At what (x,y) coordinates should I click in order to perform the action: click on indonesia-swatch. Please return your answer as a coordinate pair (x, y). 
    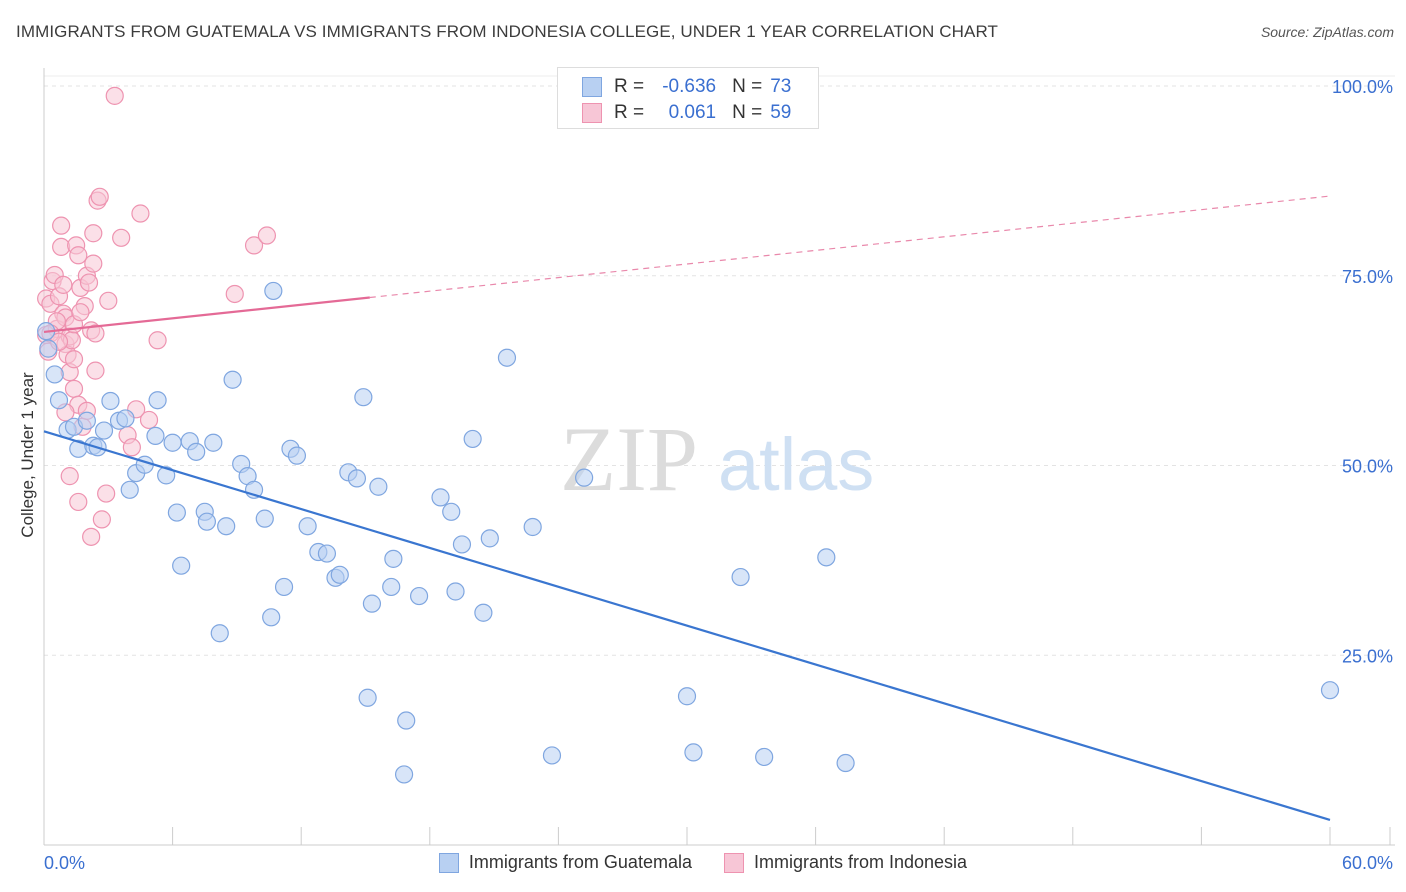
    Looking at the image, I should click on (592, 113).